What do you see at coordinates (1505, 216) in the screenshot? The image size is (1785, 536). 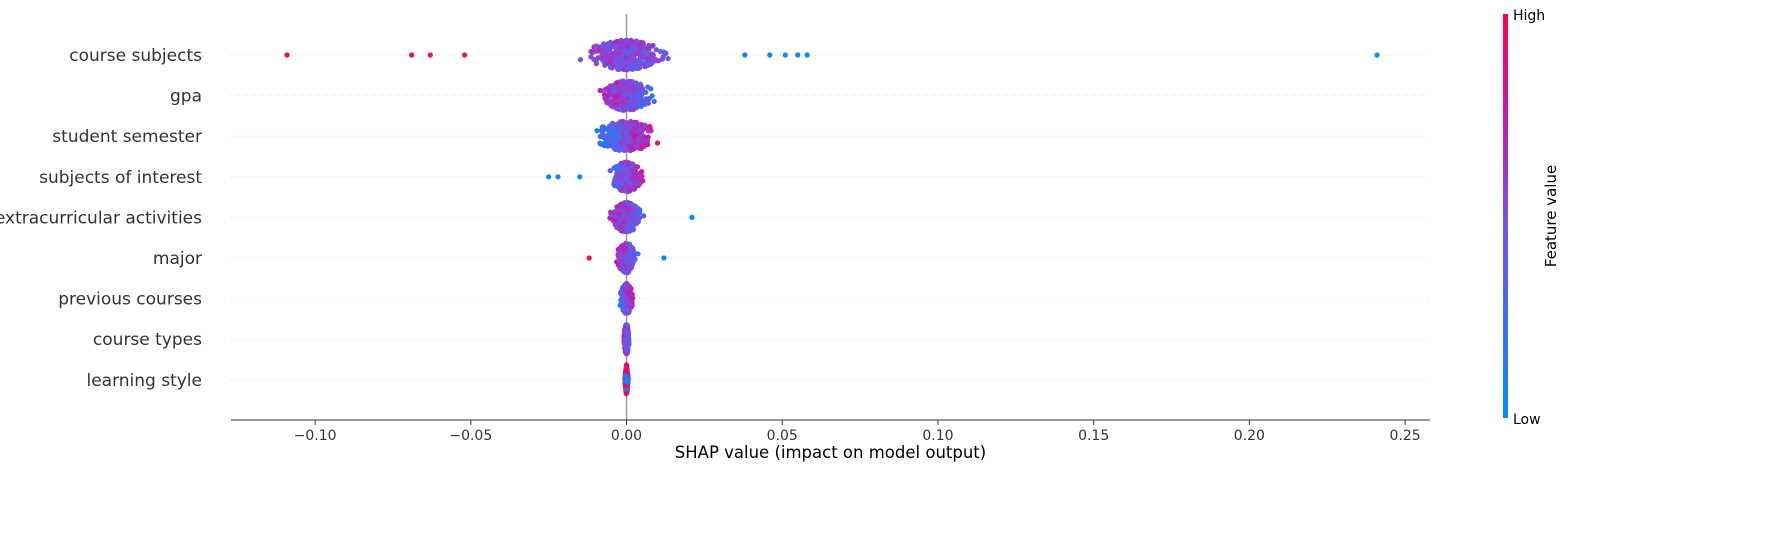 I see `colorbar` at bounding box center [1505, 216].